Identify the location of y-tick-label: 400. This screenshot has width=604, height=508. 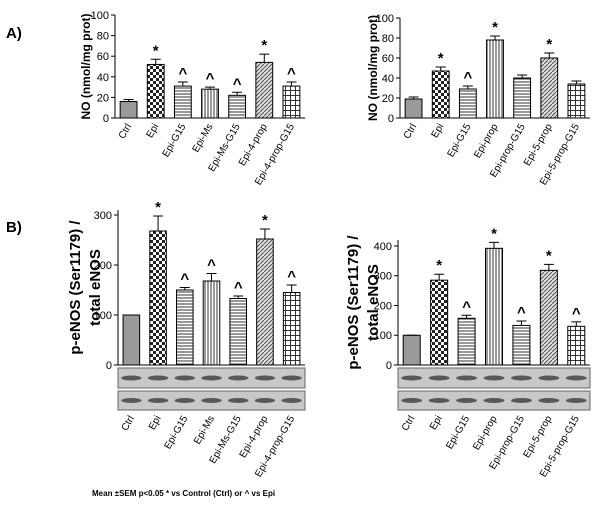
(383, 247).